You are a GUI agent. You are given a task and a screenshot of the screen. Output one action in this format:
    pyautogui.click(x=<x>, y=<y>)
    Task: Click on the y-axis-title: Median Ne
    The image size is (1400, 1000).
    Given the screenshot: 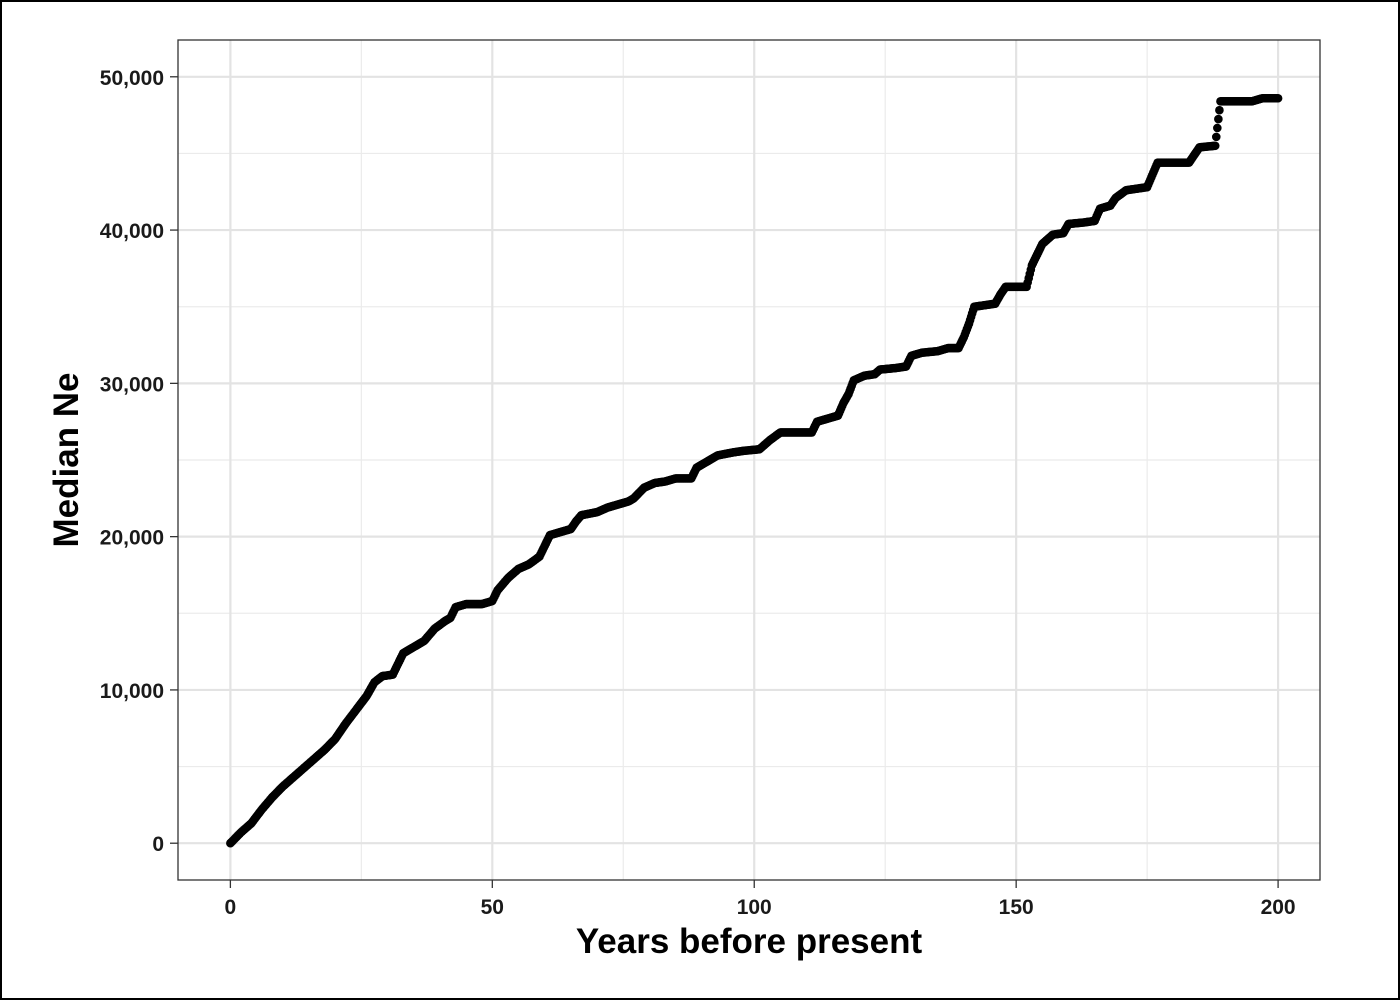 What is the action you would take?
    pyautogui.click(x=66, y=459)
    